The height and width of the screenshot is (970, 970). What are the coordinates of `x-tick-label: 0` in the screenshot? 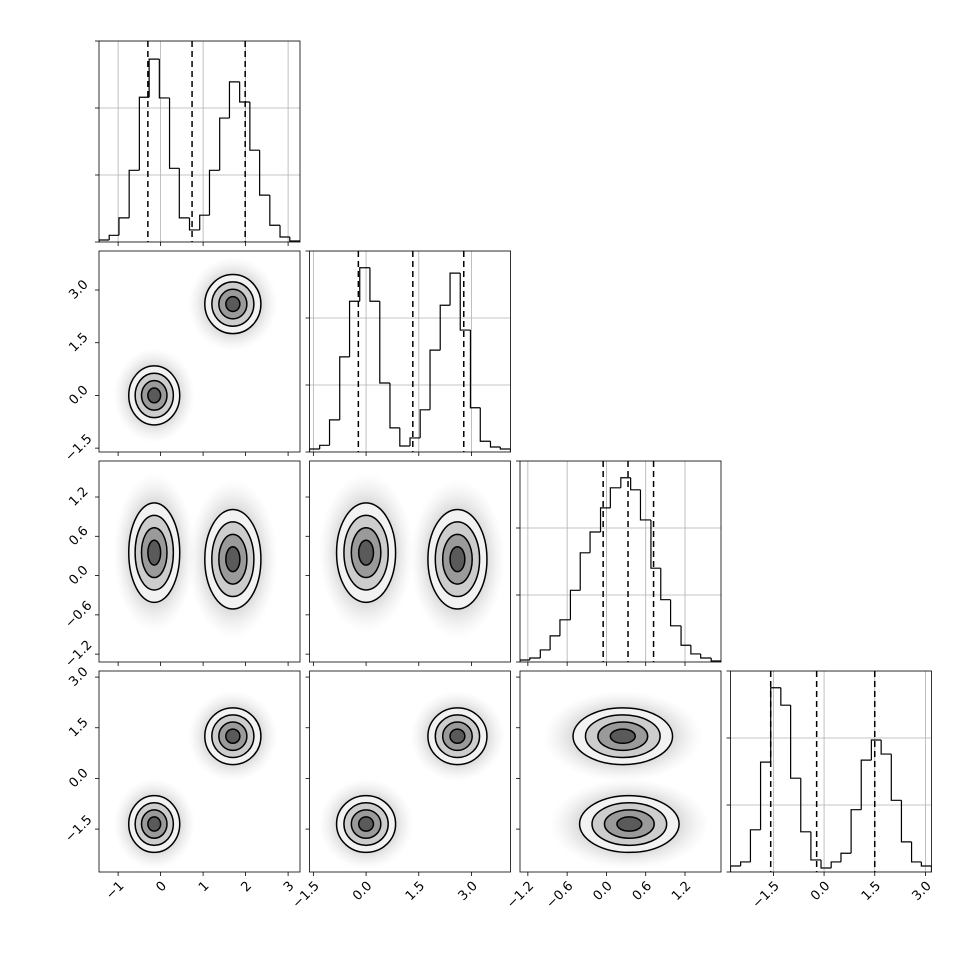 It's located at (161, 887).